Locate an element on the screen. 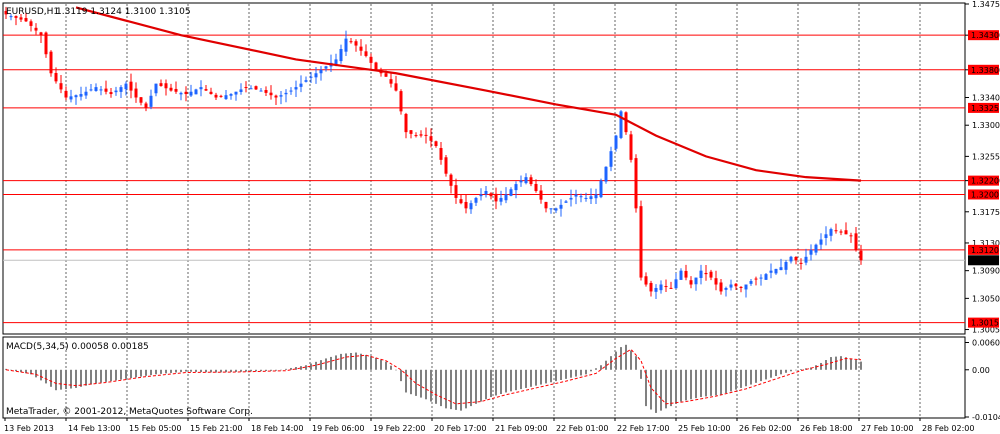 This screenshot has width=1000, height=434. level-tag-label: 1.3120 is located at coordinates (985, 250).